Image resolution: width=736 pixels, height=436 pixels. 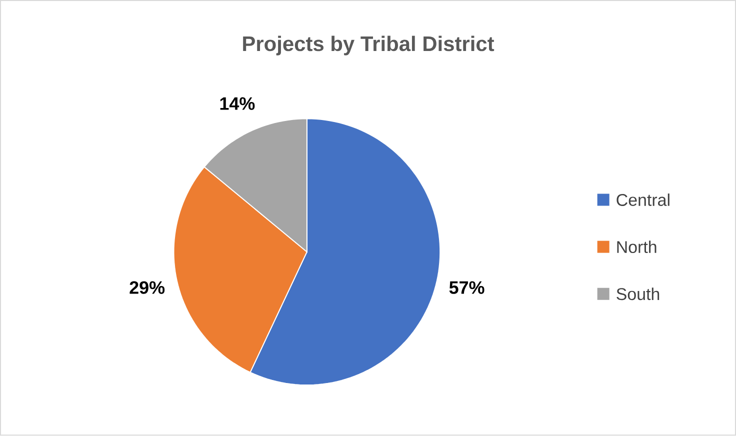 I want to click on data-label: 14%, so click(x=237, y=103).